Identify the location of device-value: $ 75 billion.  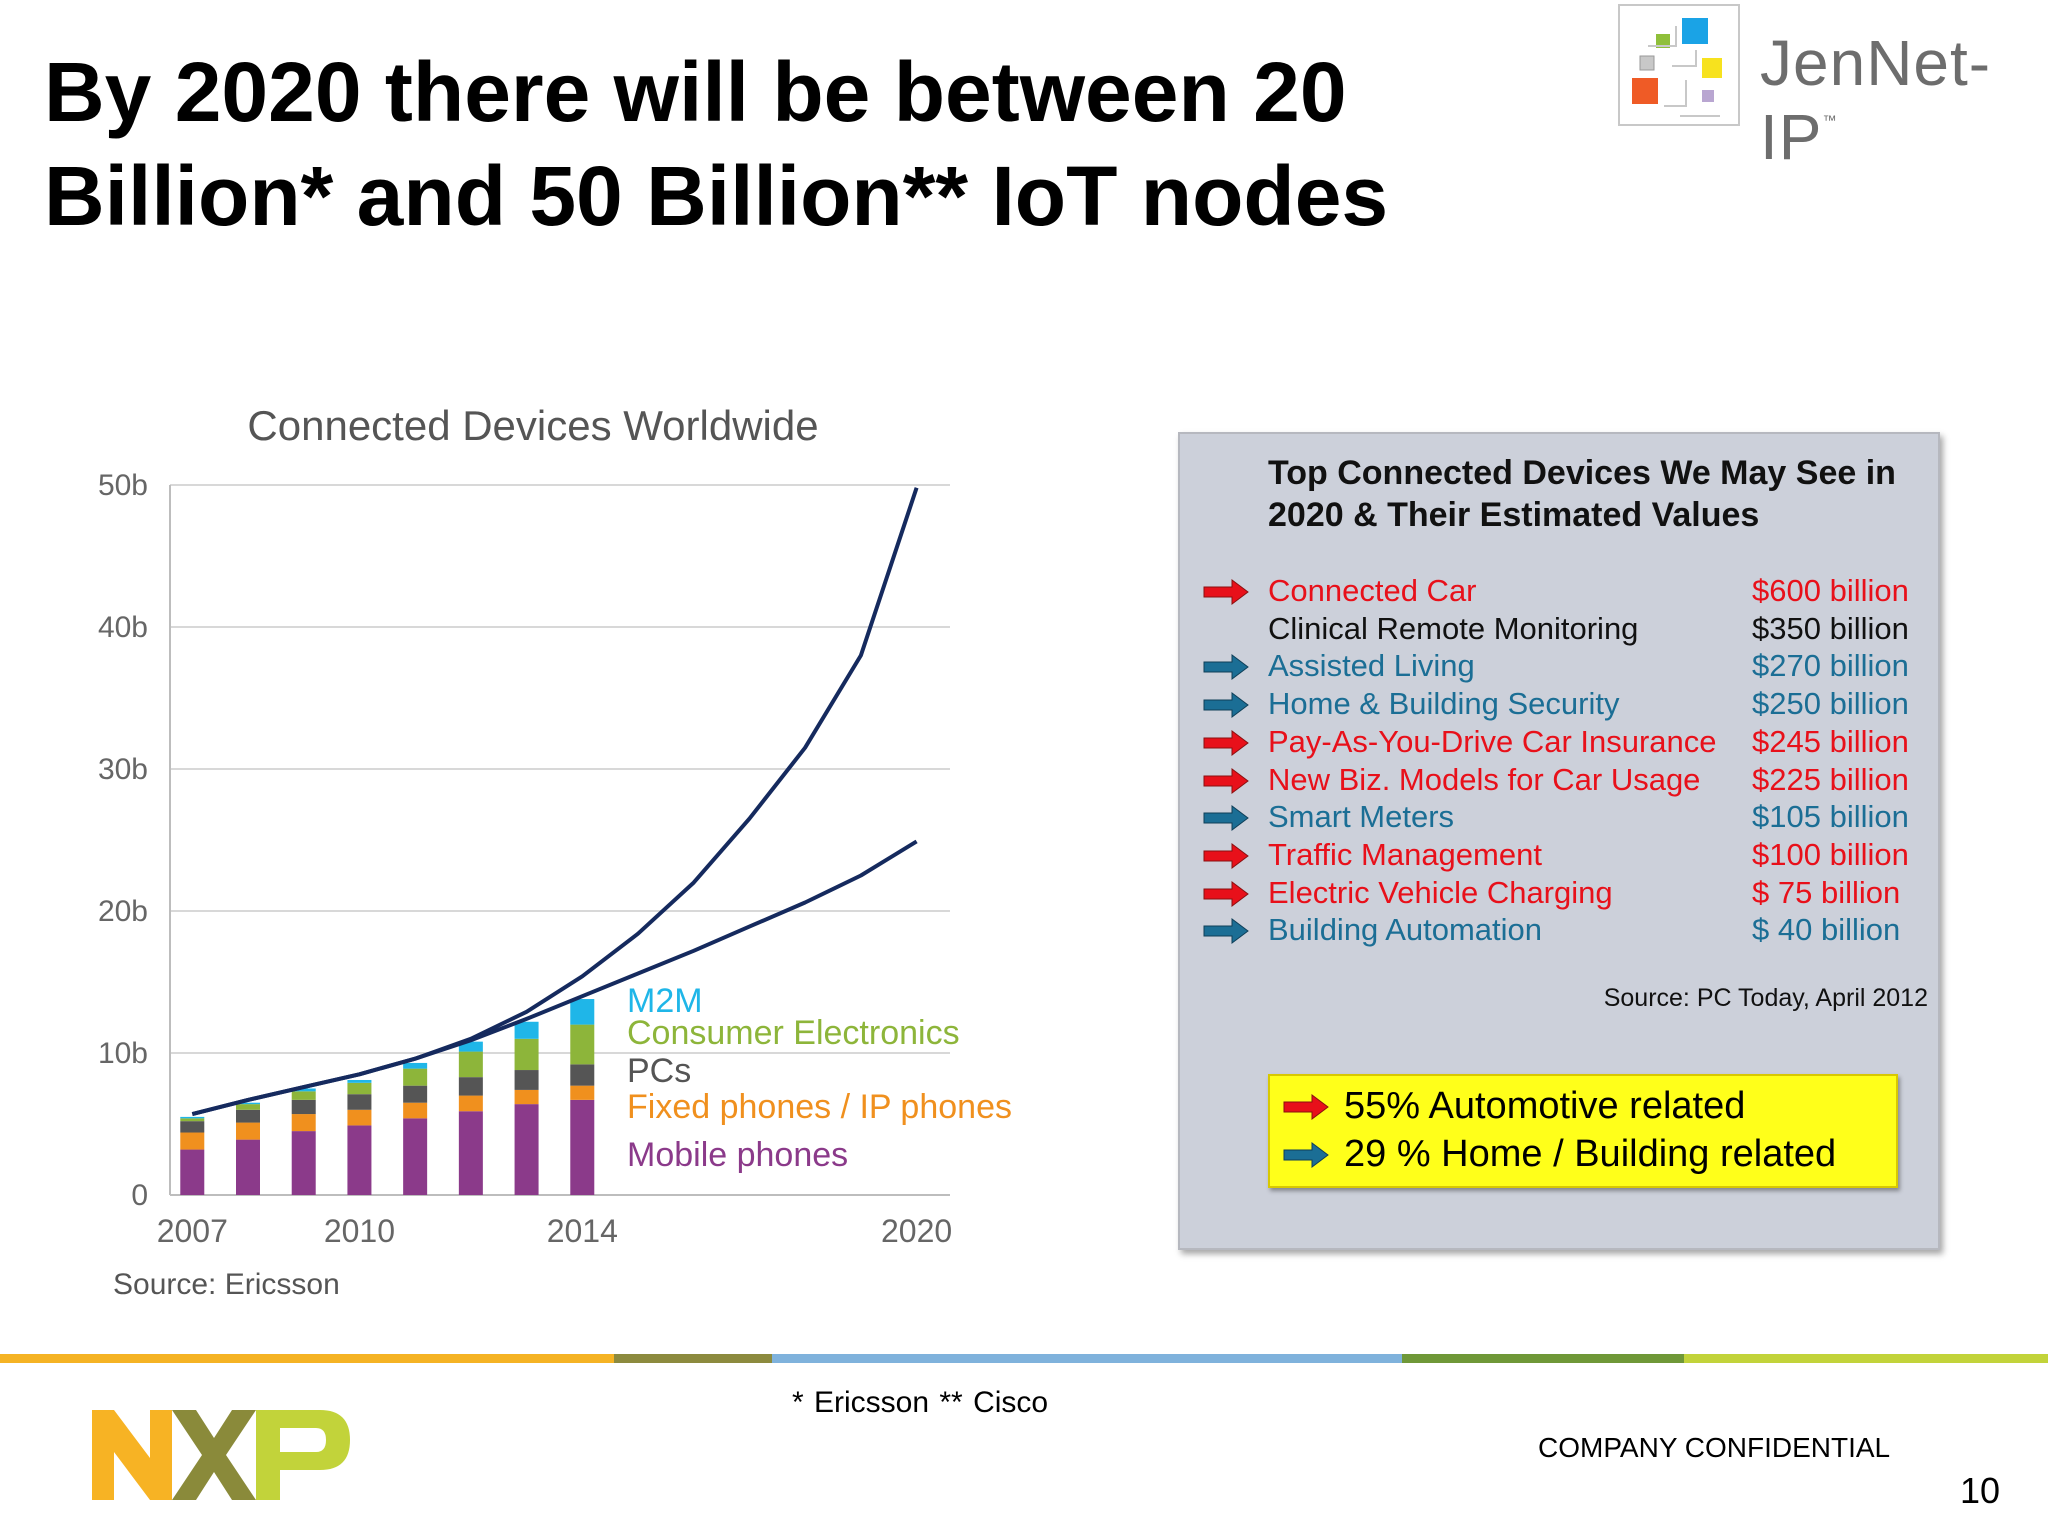
(1826, 892).